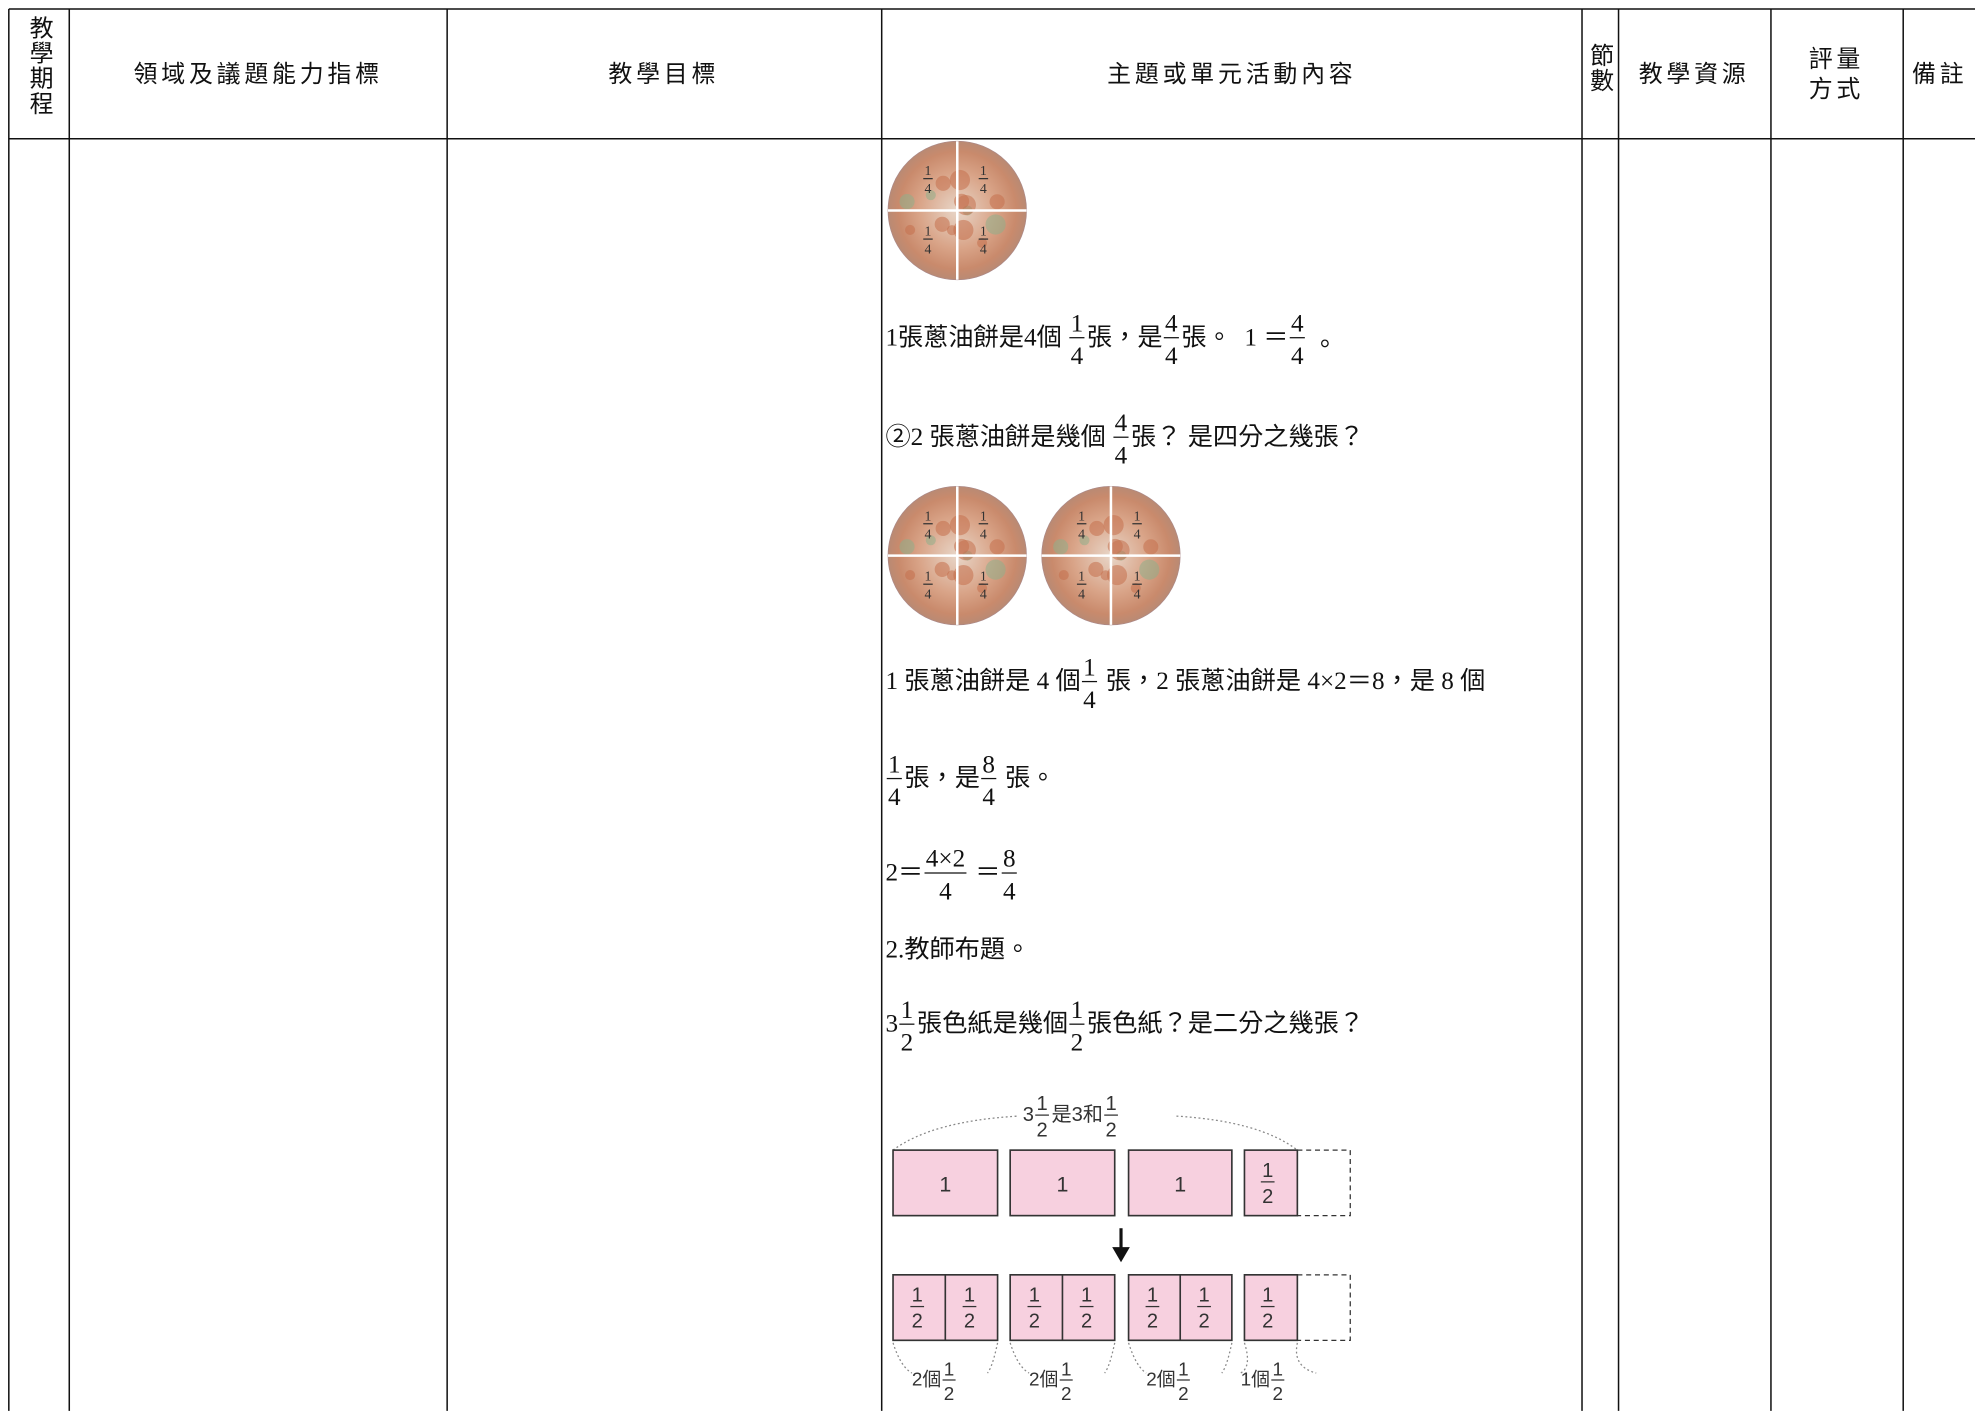  What do you see at coordinates (39, 65) in the screenshot?
I see `header-cell: 教學期程` at bounding box center [39, 65].